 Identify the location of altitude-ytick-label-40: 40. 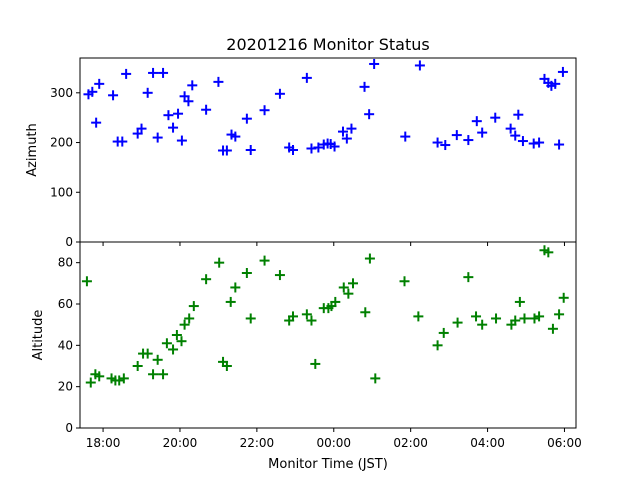
(65, 345).